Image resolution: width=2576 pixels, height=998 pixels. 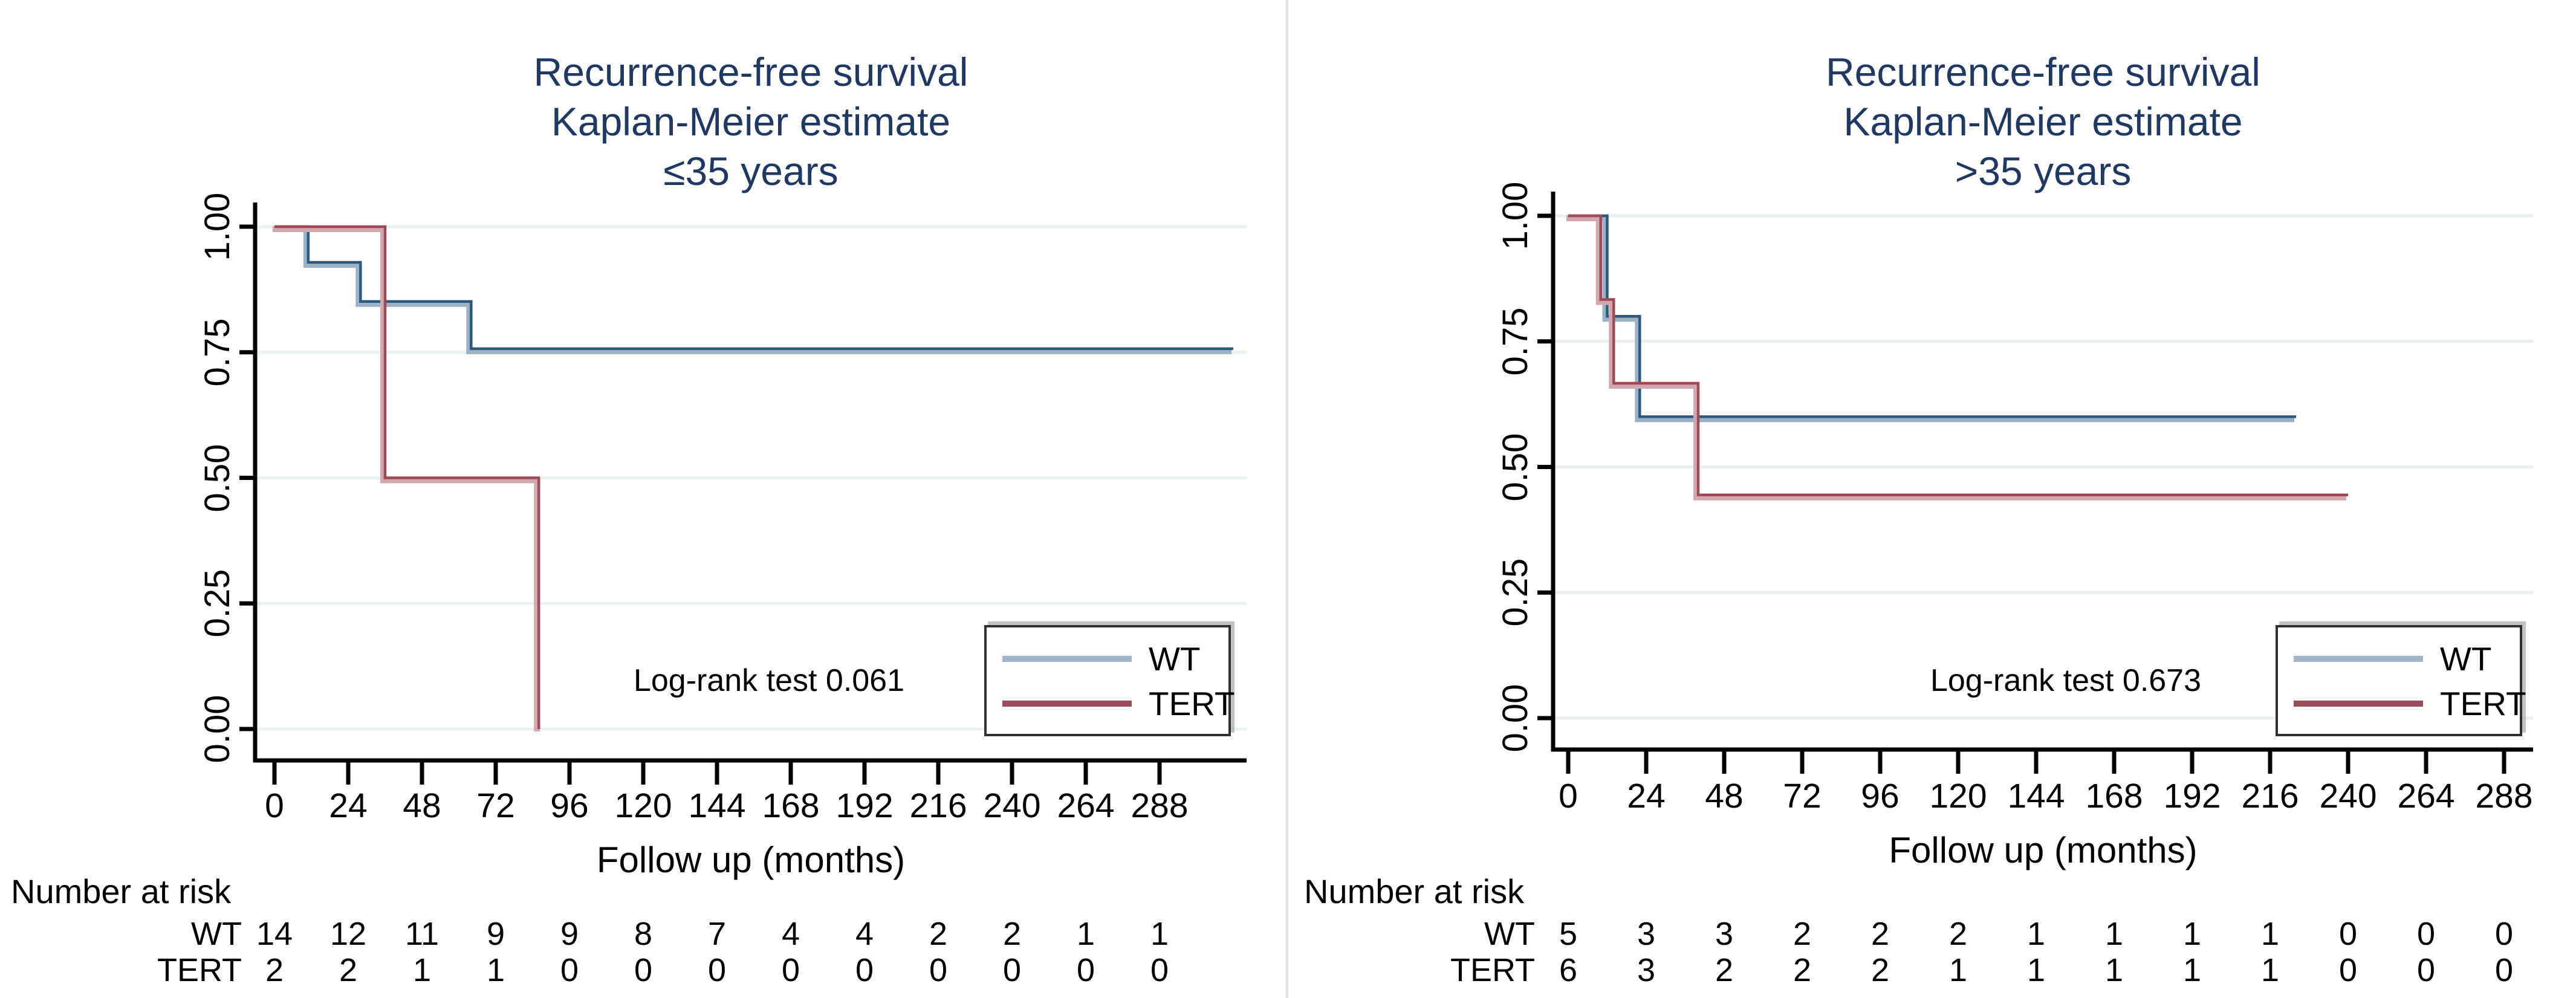 I want to click on x-axis-label: Follow up (months), so click(x=751, y=860).